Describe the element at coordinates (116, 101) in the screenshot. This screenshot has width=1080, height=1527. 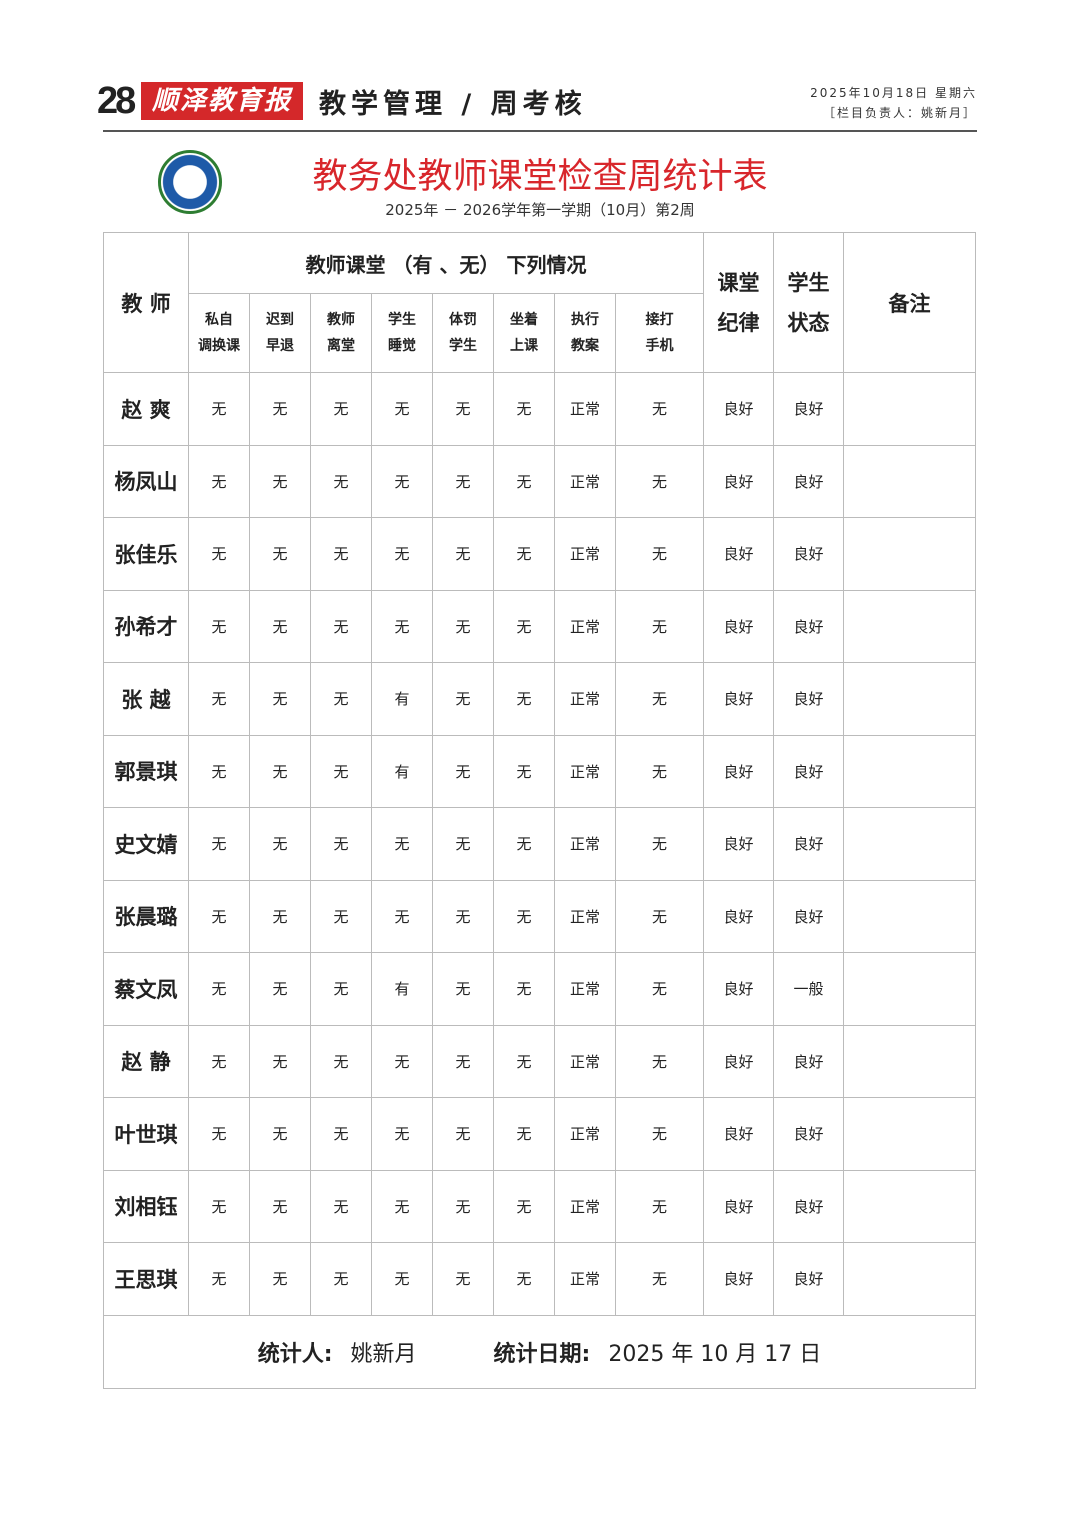
I see `page-number: 28` at that location.